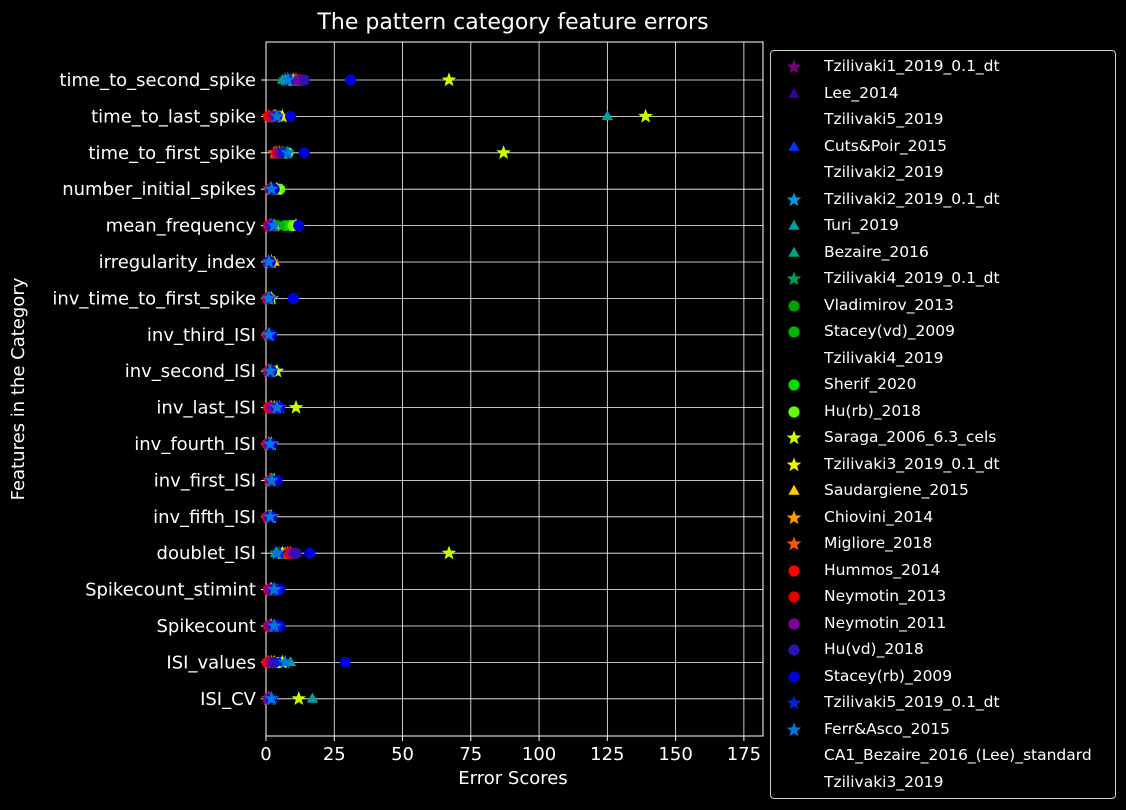 The image size is (1126, 810). Describe the element at coordinates (912, 463) in the screenshot. I see `legend-label: Tzilivaki3_2019_0.1_dt` at that location.